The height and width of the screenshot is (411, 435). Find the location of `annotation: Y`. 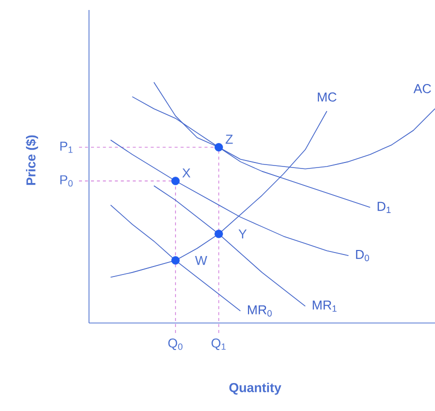

annotation: Y is located at coordinates (242, 233).